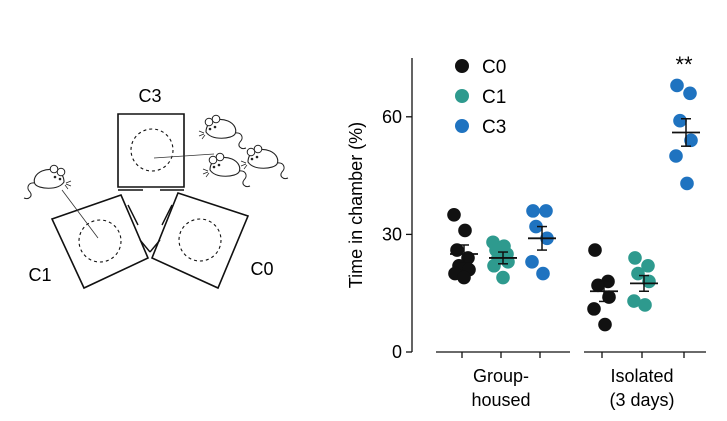 This screenshot has width=727, height=421. Describe the element at coordinates (641, 400) in the screenshot. I see `x-group-label: (3 days)` at that location.